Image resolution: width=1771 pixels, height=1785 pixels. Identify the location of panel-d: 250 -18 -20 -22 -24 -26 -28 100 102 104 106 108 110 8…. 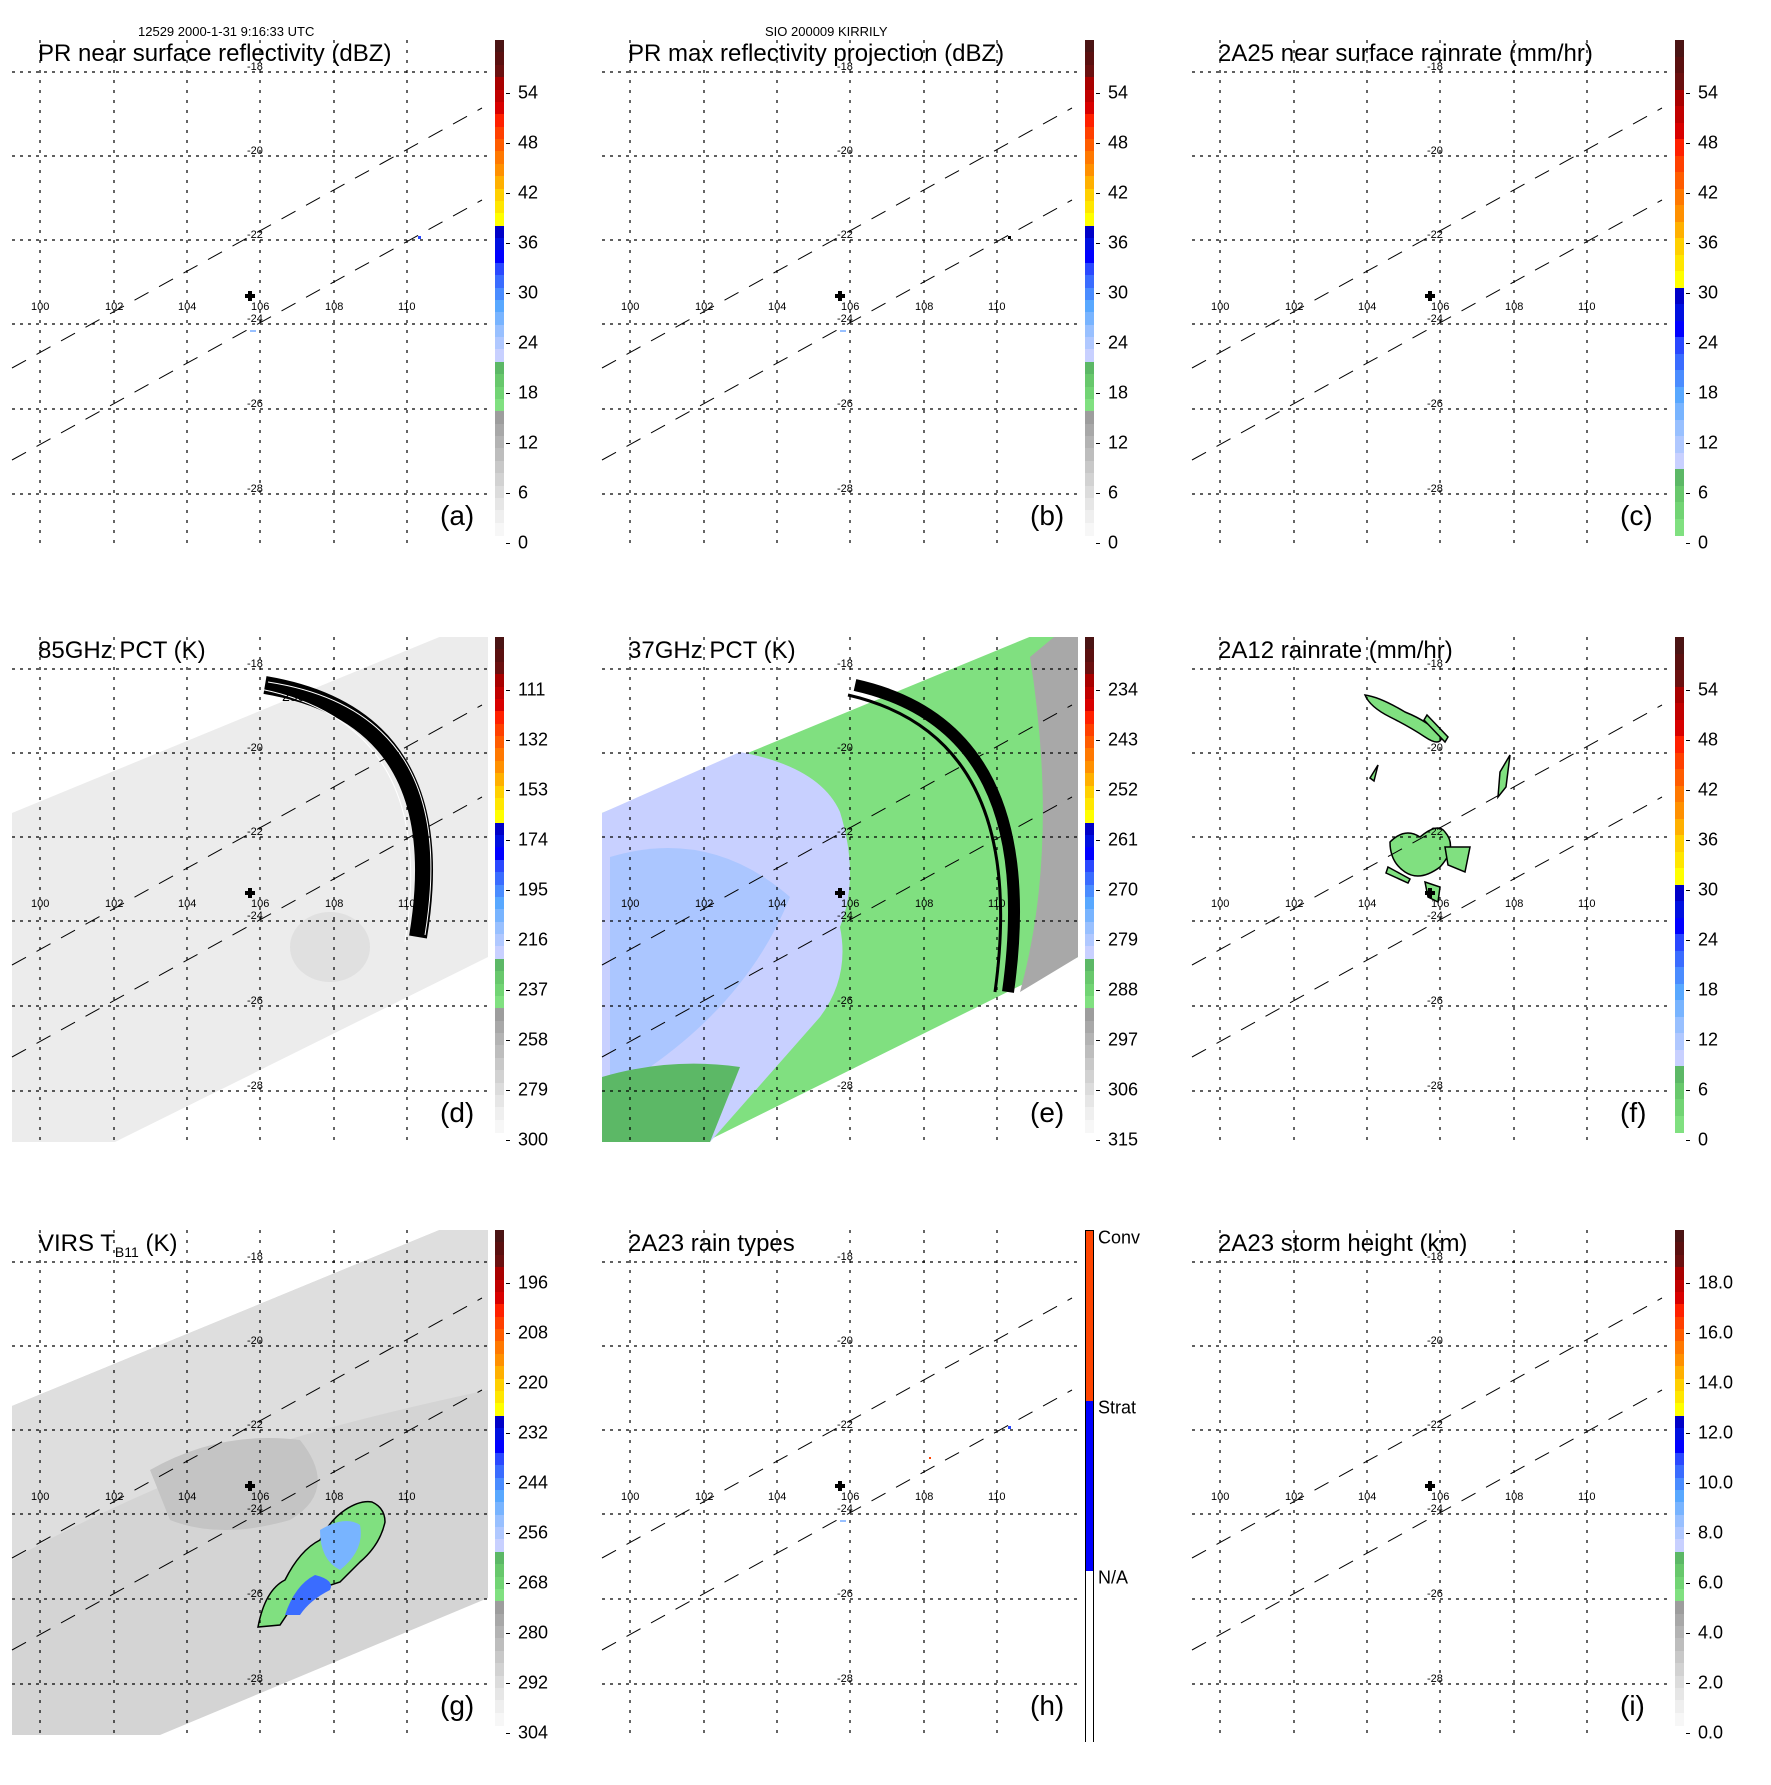
(295, 894).